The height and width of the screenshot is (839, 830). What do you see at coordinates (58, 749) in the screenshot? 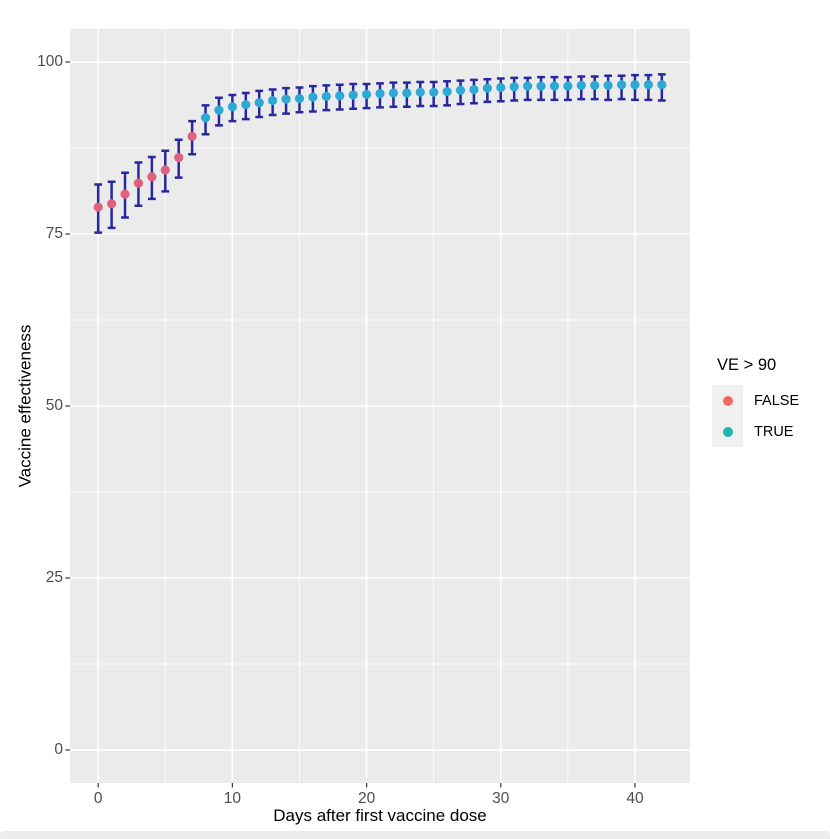
I see `y-tick-label: 0` at bounding box center [58, 749].